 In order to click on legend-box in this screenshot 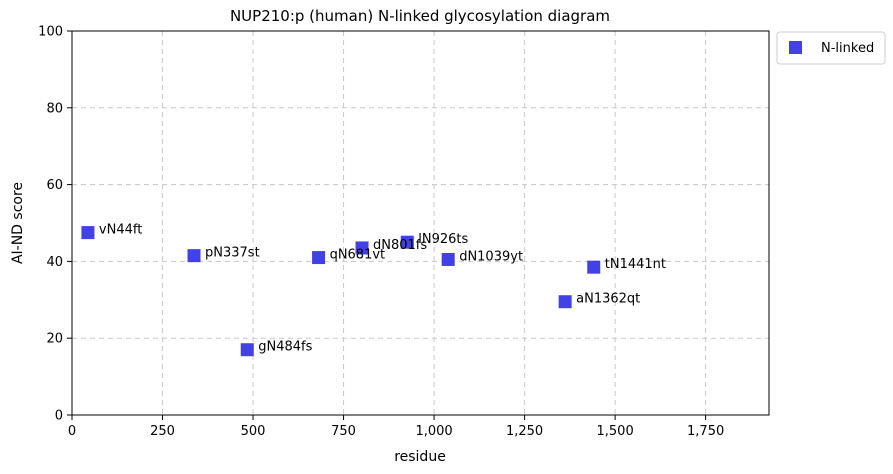, I will do `click(831, 48)`.